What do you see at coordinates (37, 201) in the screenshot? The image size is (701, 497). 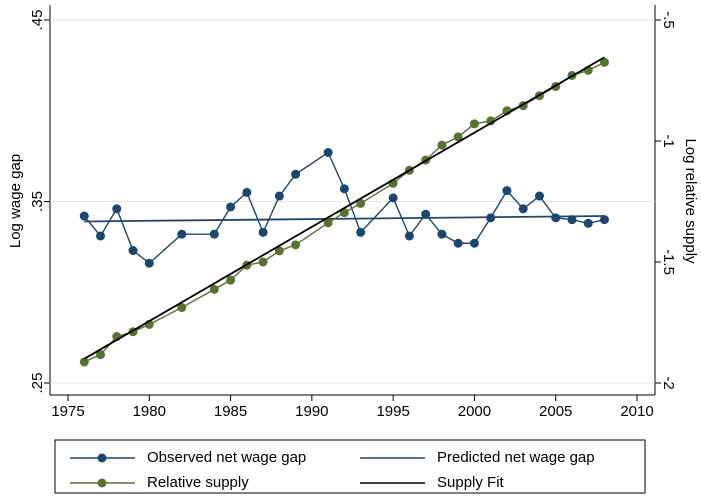 I see `y-tick-label: .35` at bounding box center [37, 201].